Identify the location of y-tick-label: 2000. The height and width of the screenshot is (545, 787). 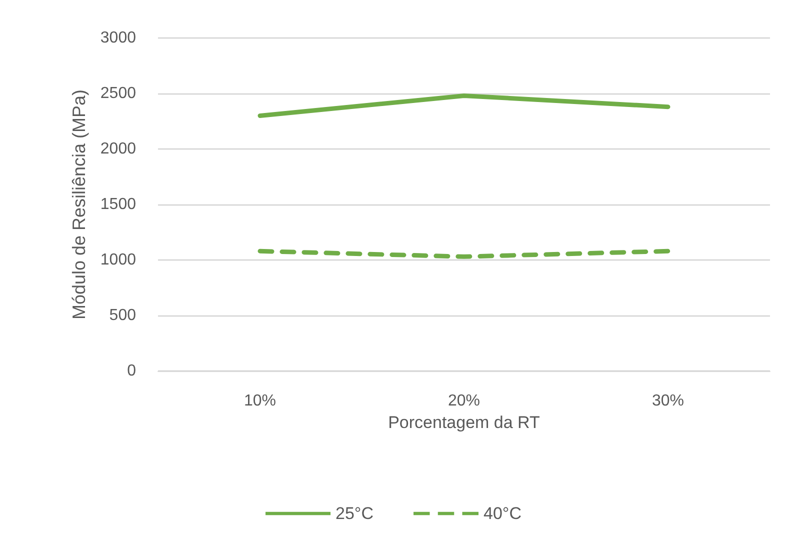
(118, 149).